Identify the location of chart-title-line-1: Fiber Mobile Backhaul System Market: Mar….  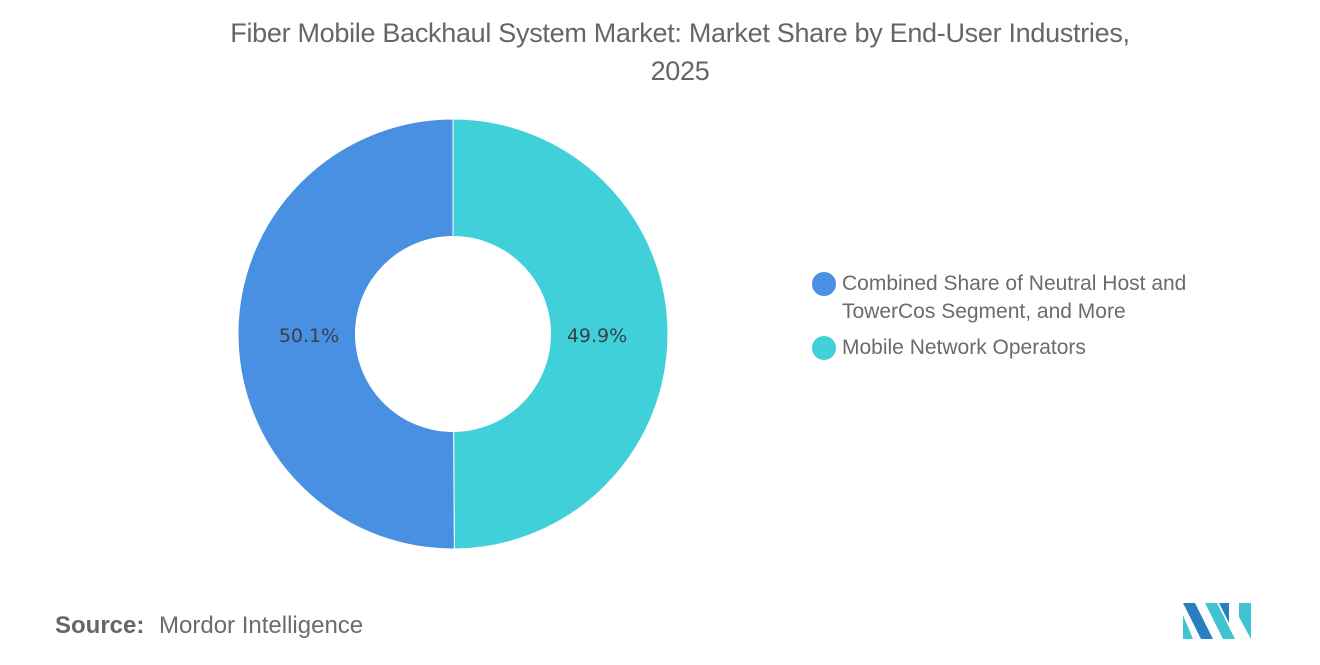
(680, 33).